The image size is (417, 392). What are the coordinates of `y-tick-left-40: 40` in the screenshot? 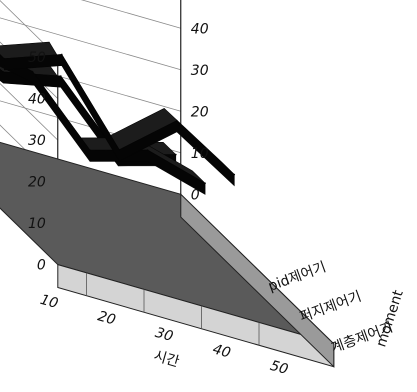 It's located at (37, 100).